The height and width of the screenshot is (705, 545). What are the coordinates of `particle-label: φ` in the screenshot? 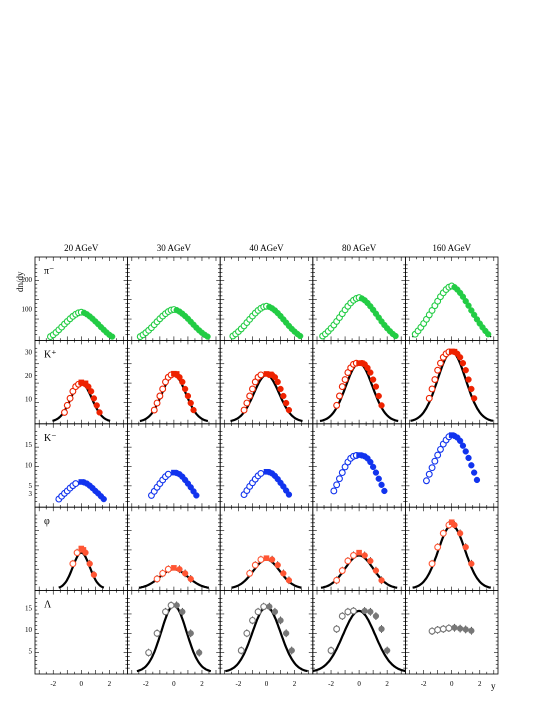 It's located at (47, 521).